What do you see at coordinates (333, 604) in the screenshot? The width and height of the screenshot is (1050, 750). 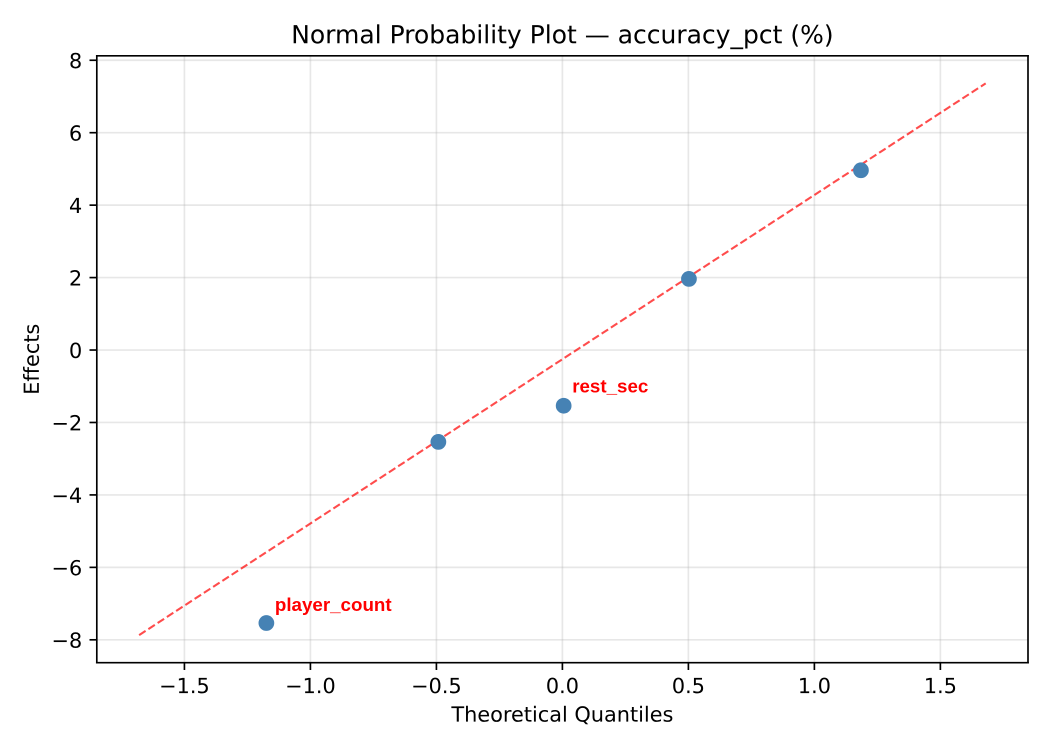 I see `svg-text: player_count` at bounding box center [333, 604].